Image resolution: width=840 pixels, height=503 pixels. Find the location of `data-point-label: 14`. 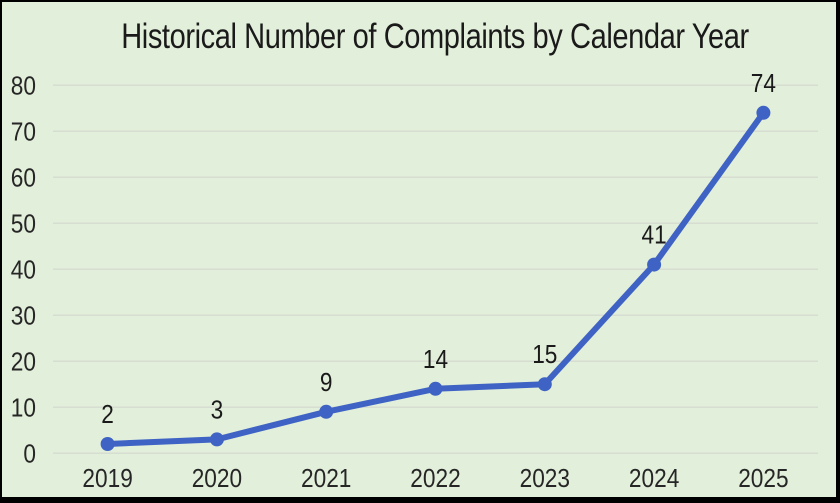

data-point-label: 14 is located at coordinates (435, 359).